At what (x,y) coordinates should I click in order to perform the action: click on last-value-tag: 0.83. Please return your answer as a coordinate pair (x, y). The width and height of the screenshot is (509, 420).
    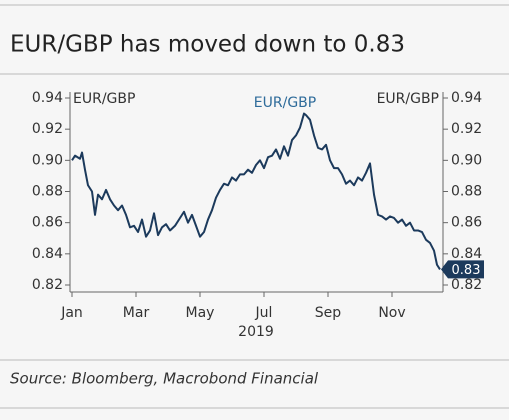
    Looking at the image, I should click on (462, 269).